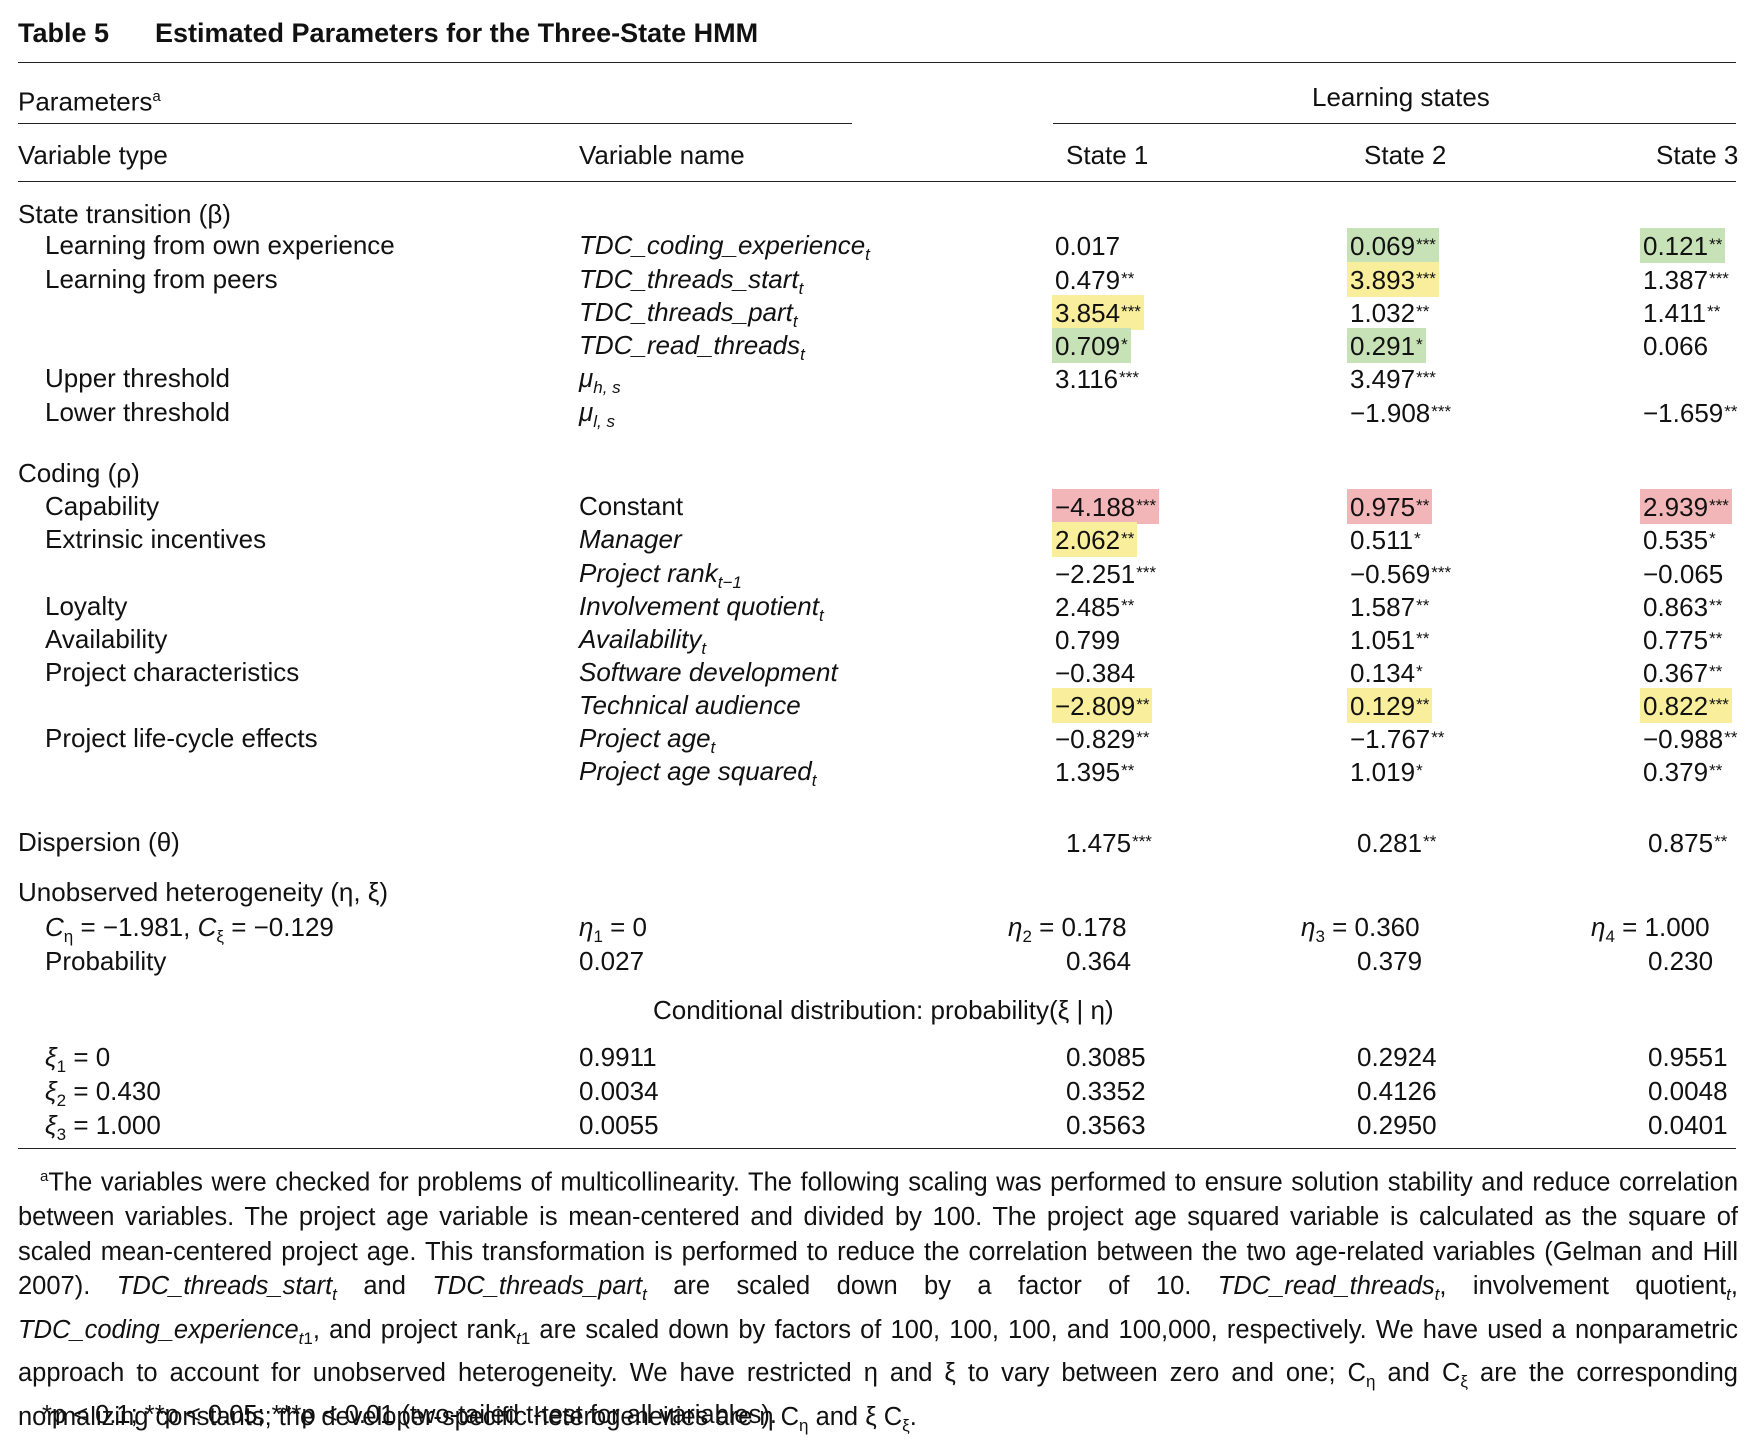 The width and height of the screenshot is (1754, 1452). I want to click on section-state-transition: State transition (β), so click(877, 214).